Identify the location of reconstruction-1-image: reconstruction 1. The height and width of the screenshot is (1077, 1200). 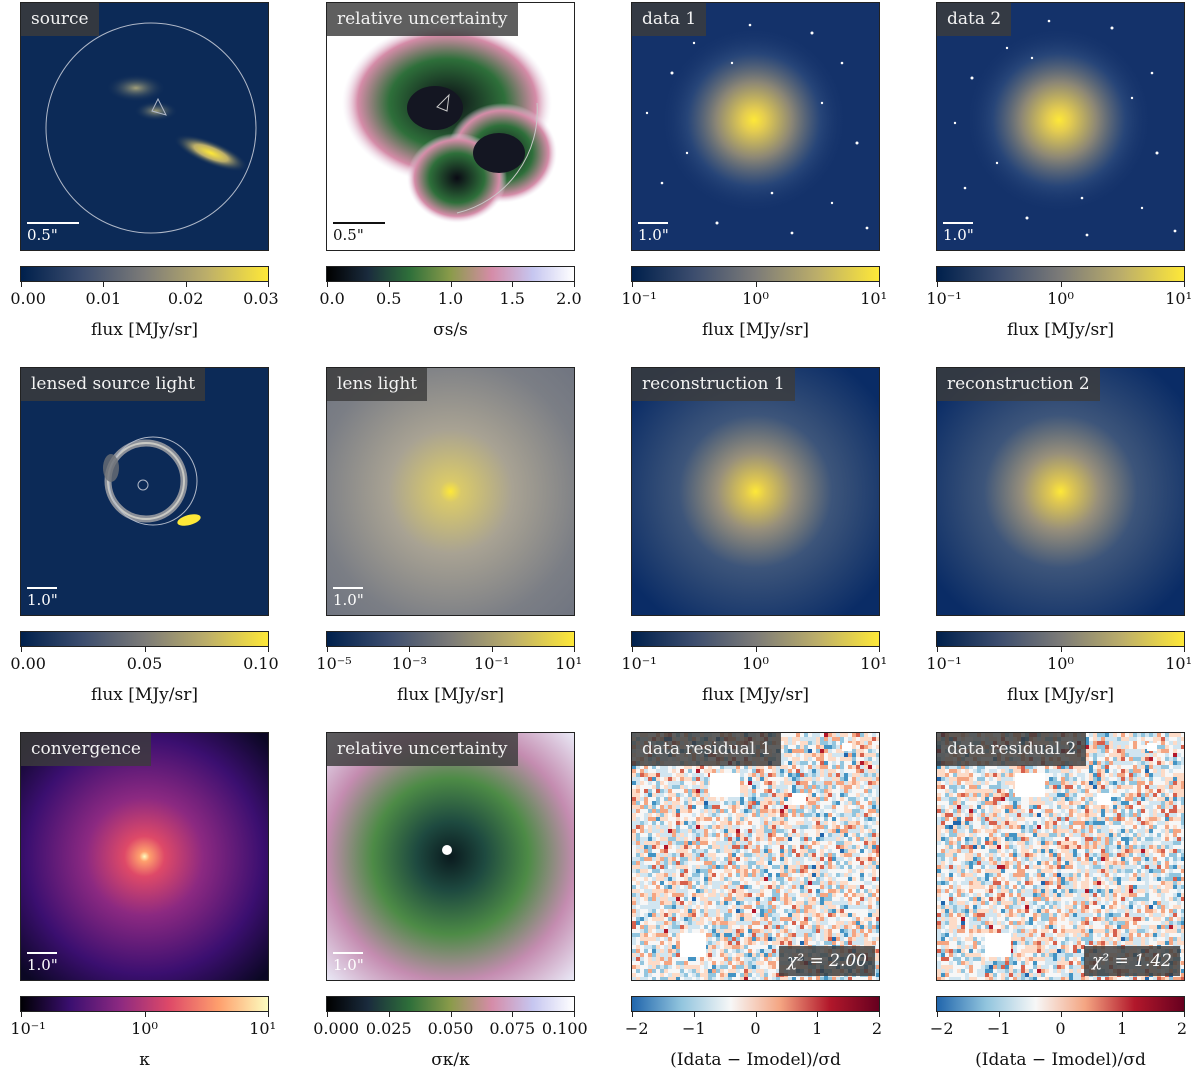
(755, 491).